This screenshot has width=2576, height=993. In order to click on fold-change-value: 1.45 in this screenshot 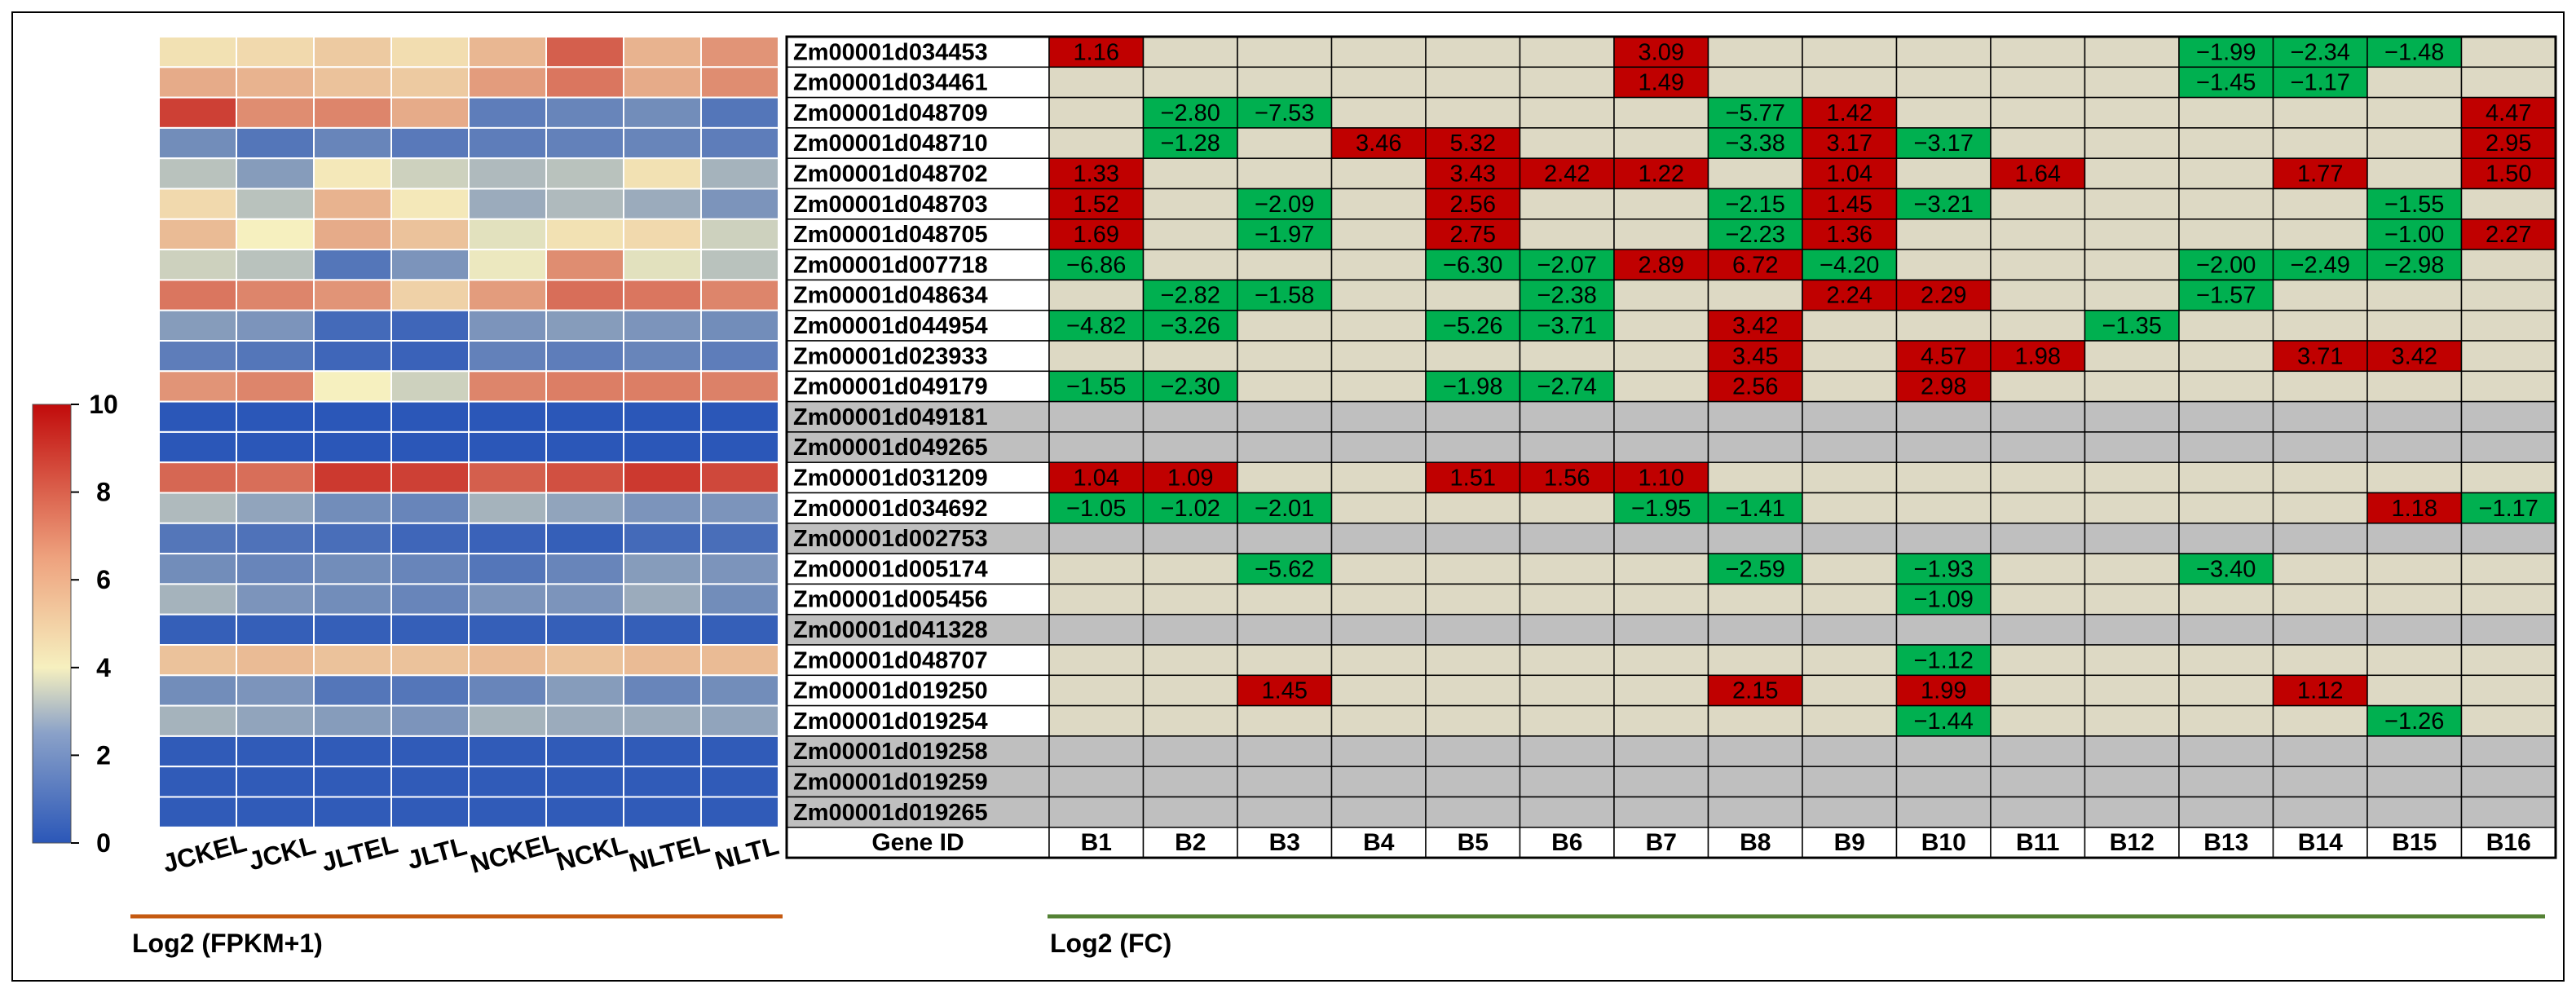, I will do `click(1849, 205)`.